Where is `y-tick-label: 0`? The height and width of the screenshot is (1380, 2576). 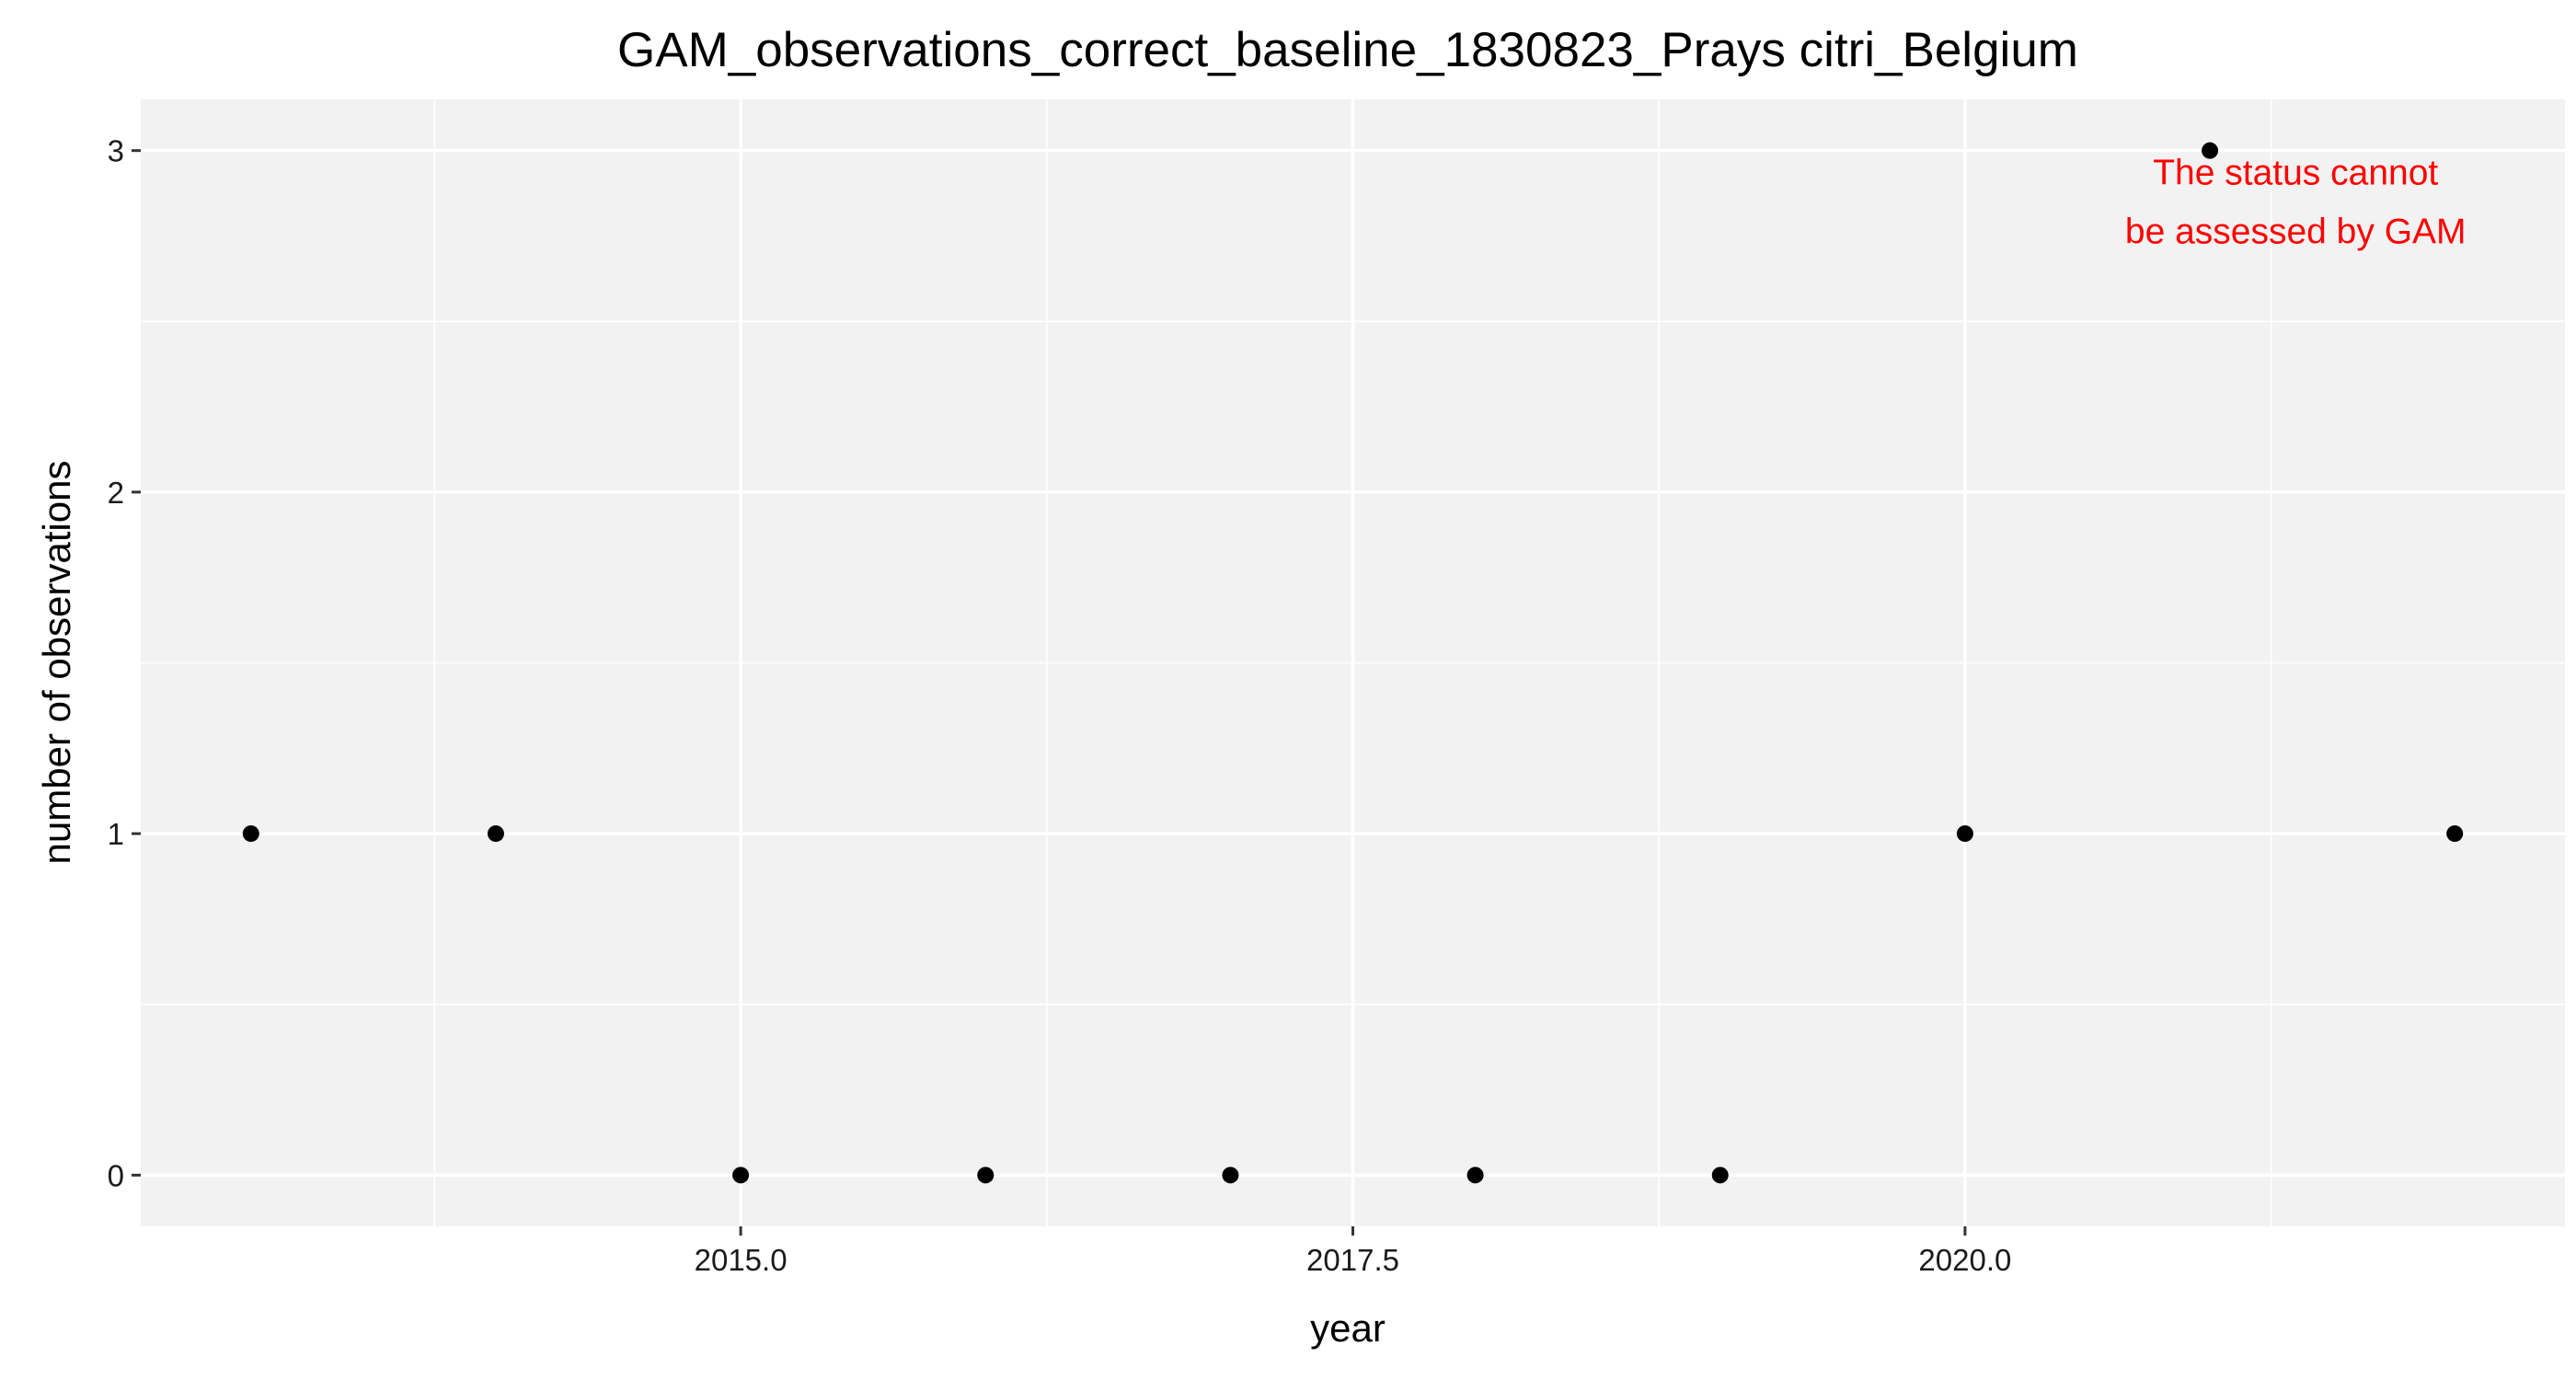 y-tick-label: 0 is located at coordinates (116, 1175).